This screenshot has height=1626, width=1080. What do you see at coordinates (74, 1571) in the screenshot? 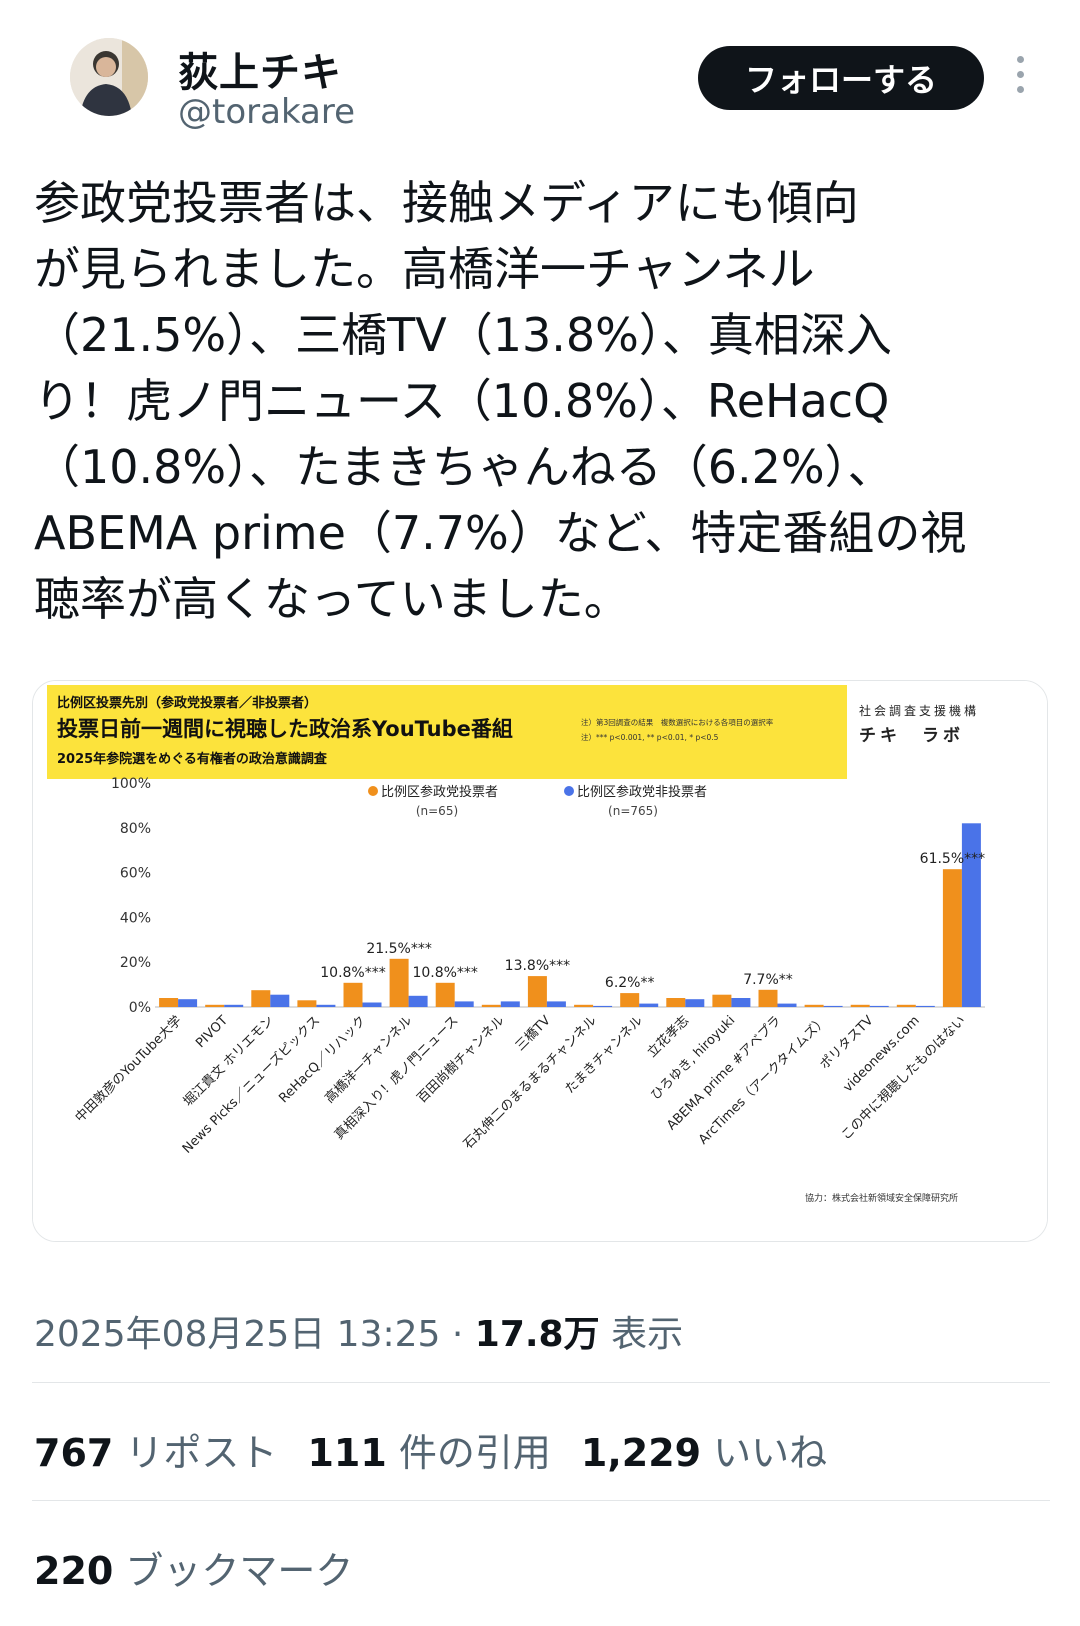
I see `bookmarks-count: 220` at bounding box center [74, 1571].